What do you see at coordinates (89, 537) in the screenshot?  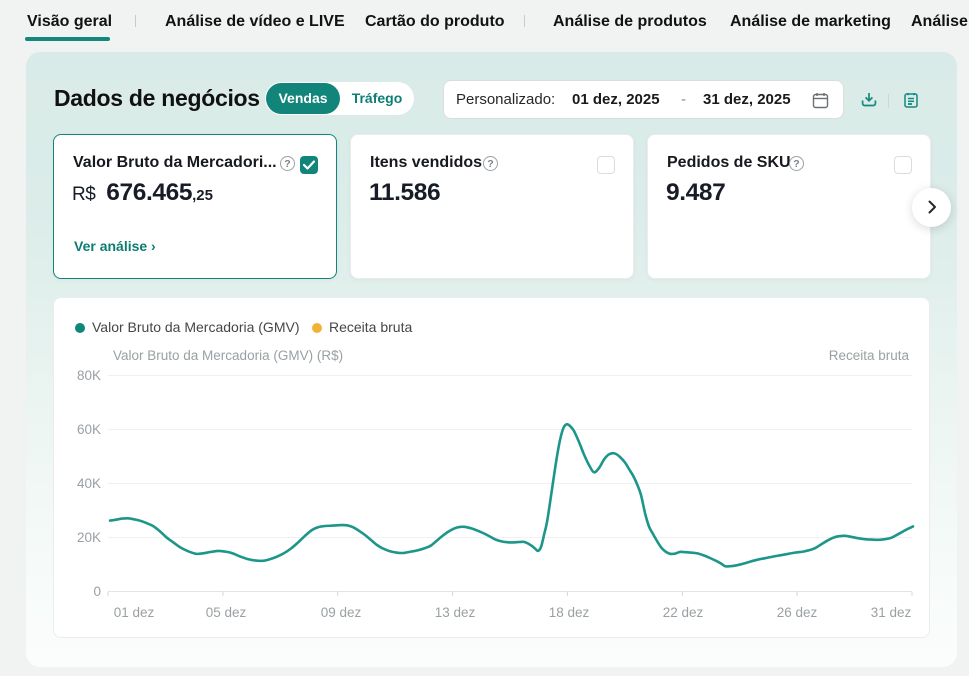 I see `svg-text: 20K` at bounding box center [89, 537].